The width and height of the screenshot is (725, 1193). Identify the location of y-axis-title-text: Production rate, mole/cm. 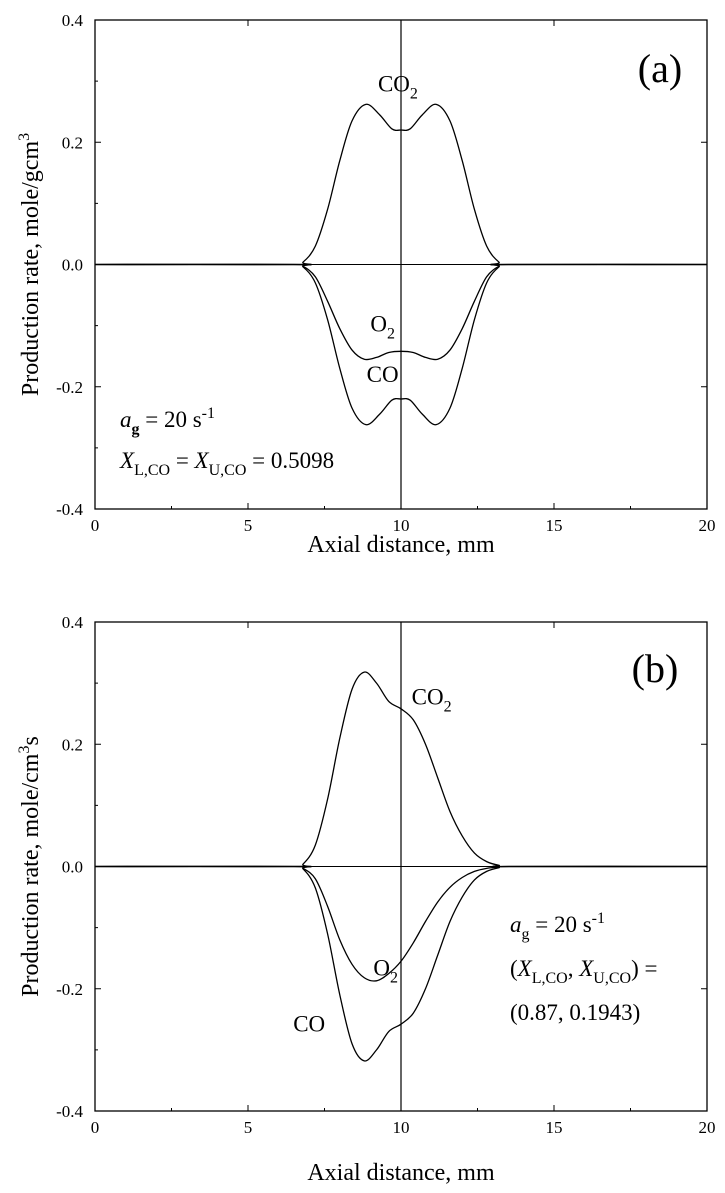
(31, 875).